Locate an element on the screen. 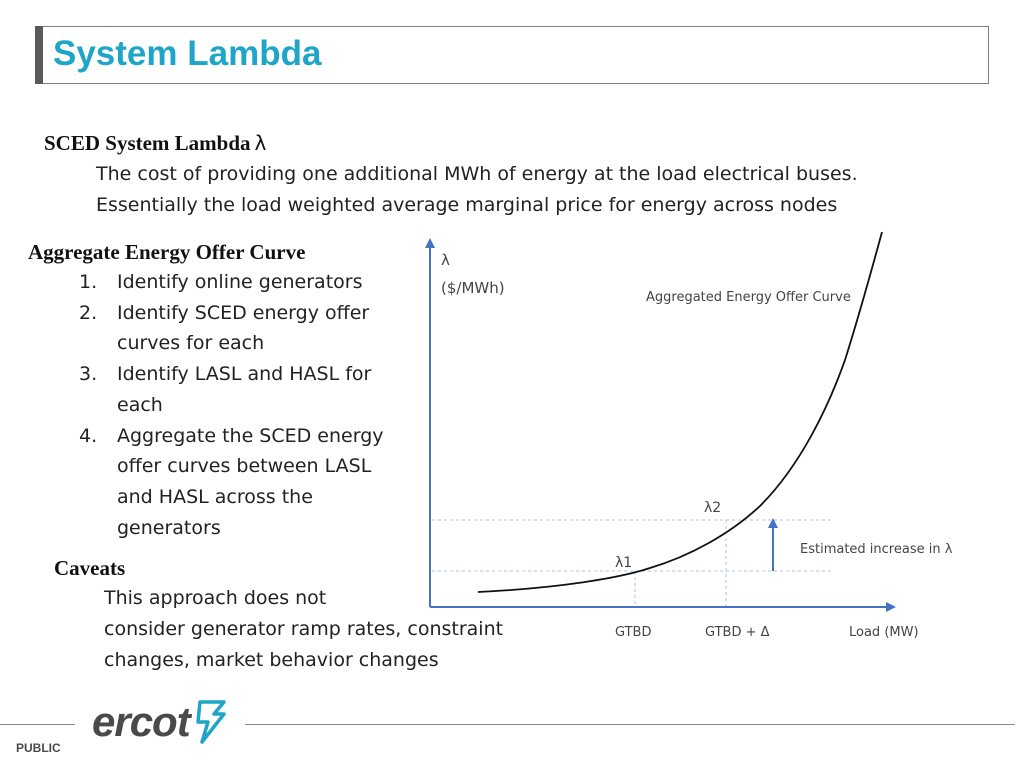  public-label: PUBLIC is located at coordinates (38, 748).